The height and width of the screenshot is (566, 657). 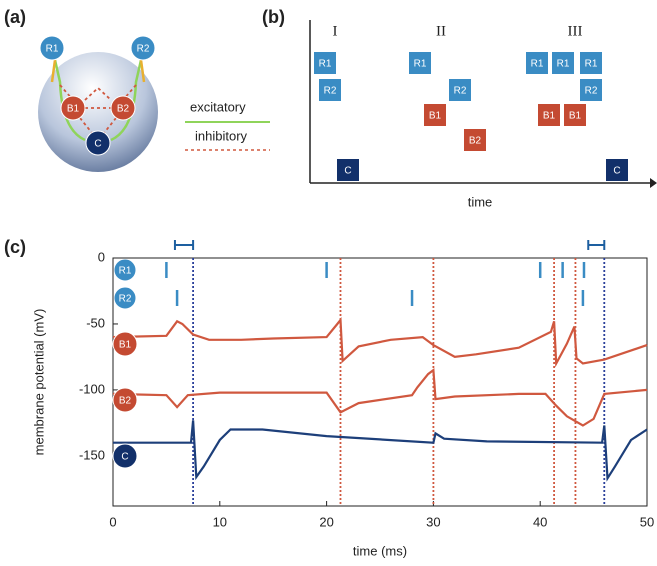 I want to click on x-tick-label: 10, so click(x=220, y=521).